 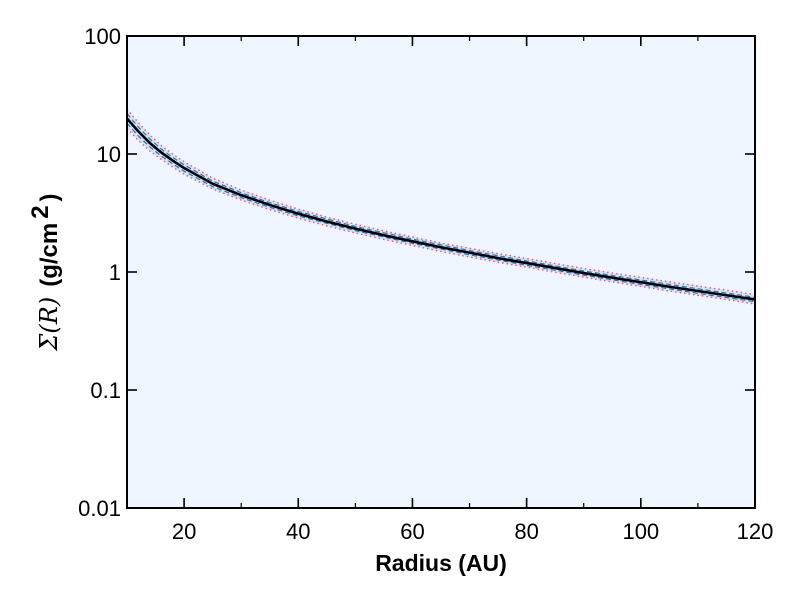 What do you see at coordinates (640, 531) in the screenshot?
I see `x-tick-label: 100` at bounding box center [640, 531].